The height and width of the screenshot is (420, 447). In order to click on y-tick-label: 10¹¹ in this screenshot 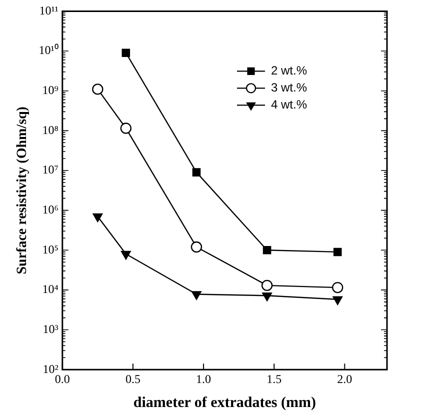, I will do `click(49, 10)`.